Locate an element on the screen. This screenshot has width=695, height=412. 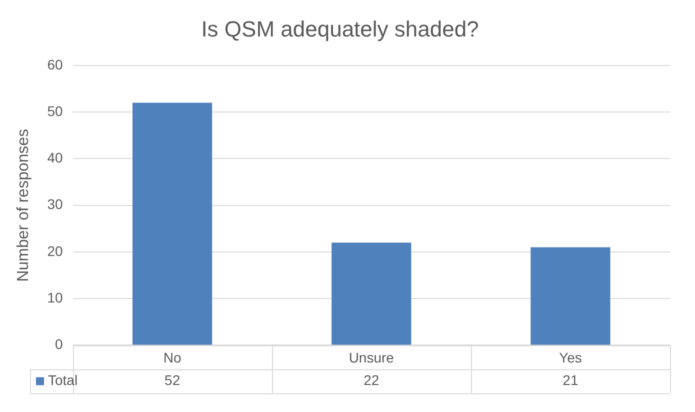
chart-title: Is QSM adequately shaded? is located at coordinates (340, 29).